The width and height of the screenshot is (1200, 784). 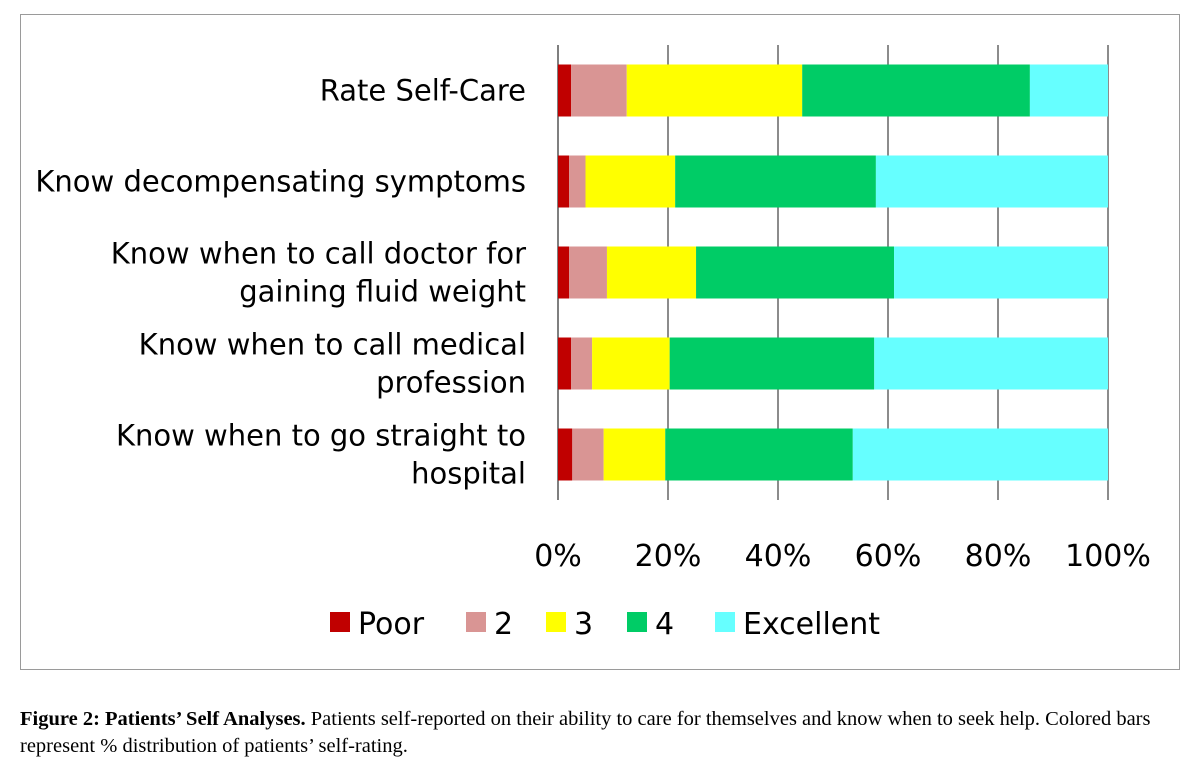 What do you see at coordinates (811, 624) in the screenshot?
I see `legend-label: Excellent` at bounding box center [811, 624].